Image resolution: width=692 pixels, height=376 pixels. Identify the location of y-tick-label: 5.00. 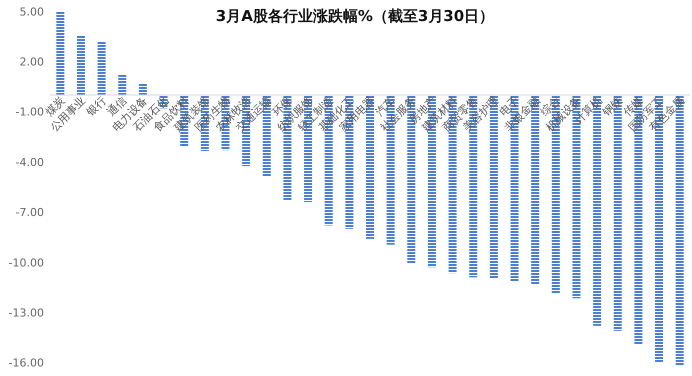
(32, 11).